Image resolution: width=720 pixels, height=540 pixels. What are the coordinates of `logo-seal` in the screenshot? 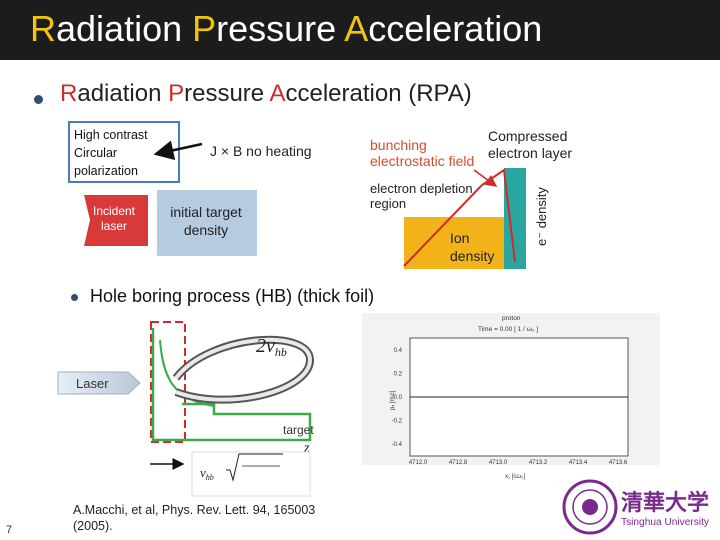 It's located at (590, 507).